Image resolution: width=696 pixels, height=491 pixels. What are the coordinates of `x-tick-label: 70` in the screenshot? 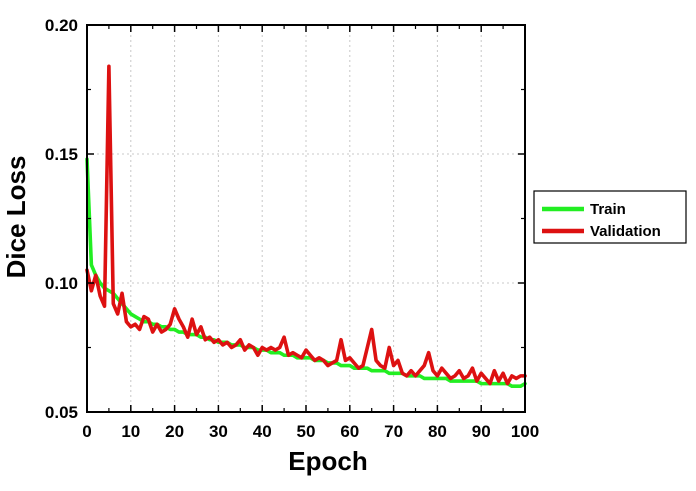 It's located at (393, 431).